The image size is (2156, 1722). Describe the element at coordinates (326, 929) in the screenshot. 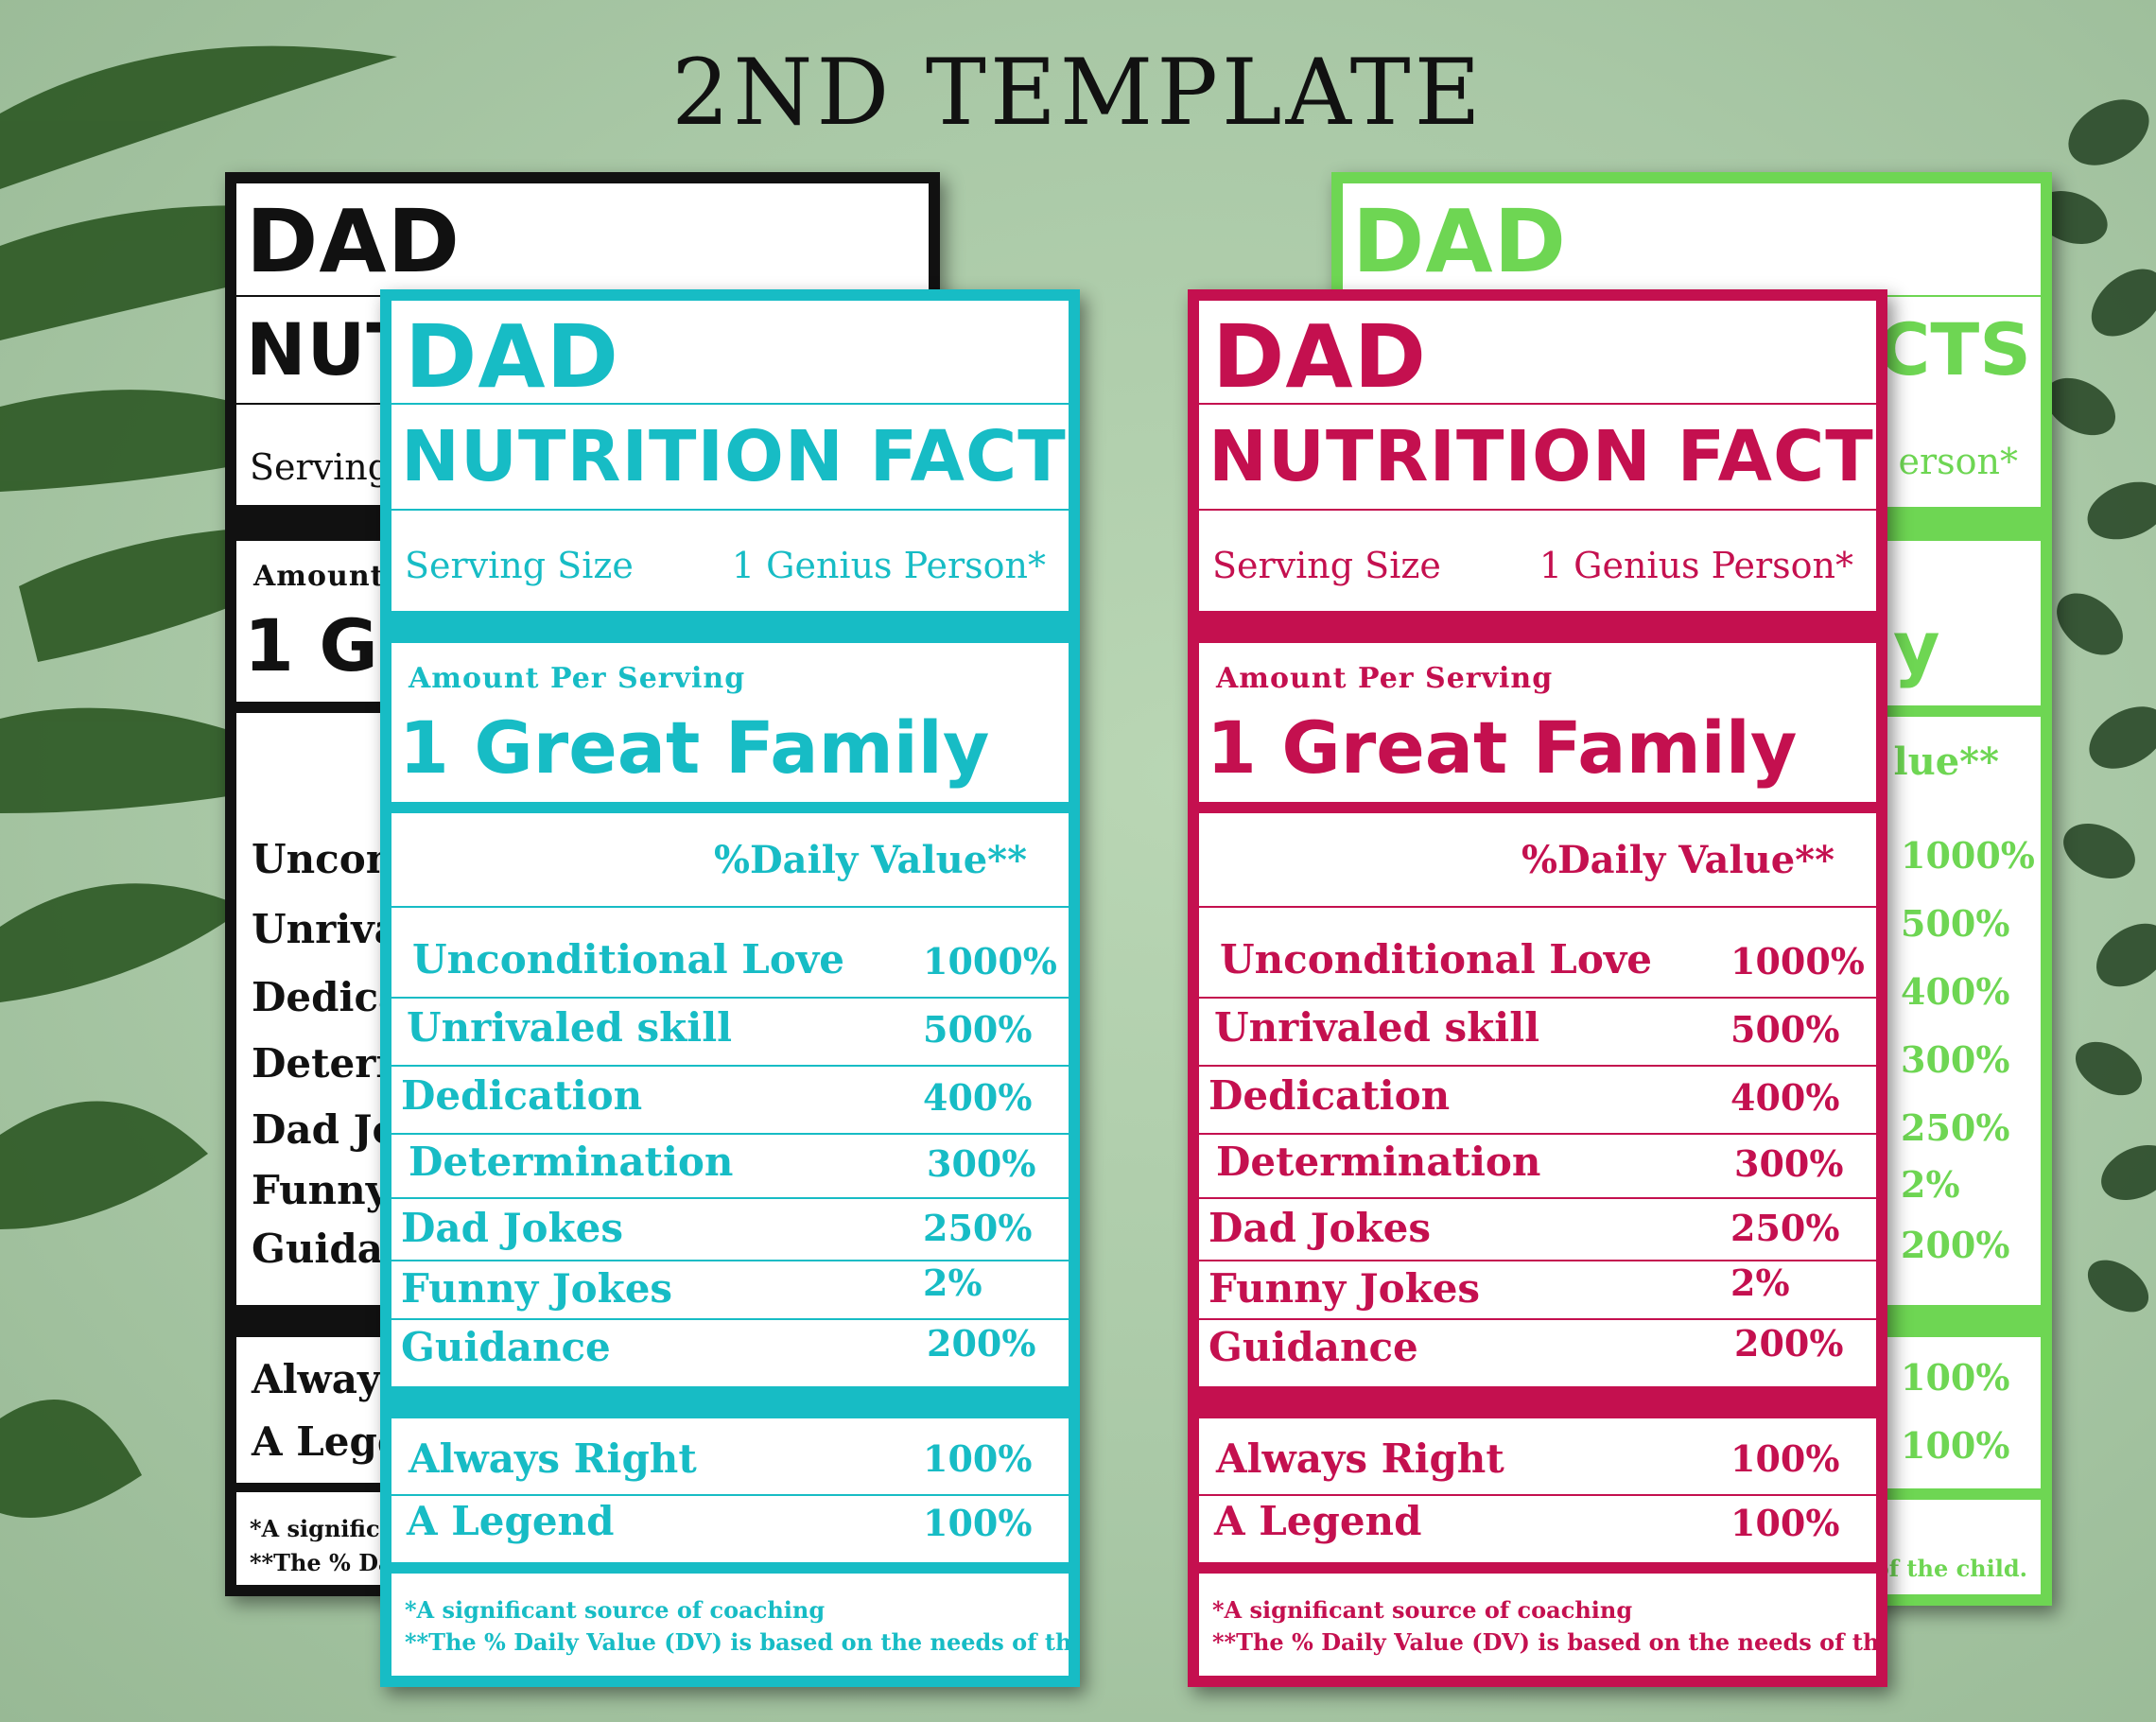

I see `row-name: Unriva` at that location.